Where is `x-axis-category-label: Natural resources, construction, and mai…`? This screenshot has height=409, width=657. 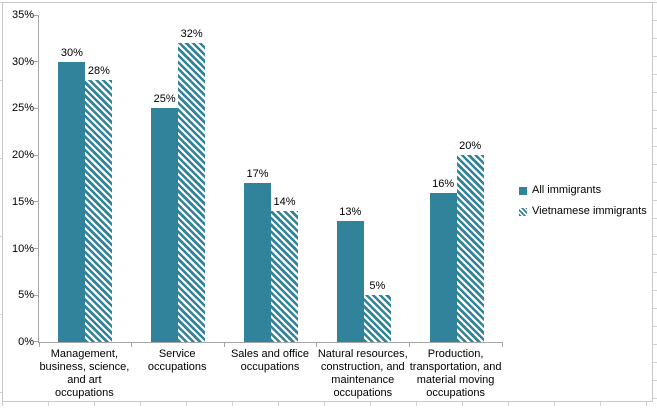 x-axis-category-label: Natural resources, construction, and mai… is located at coordinates (362, 373).